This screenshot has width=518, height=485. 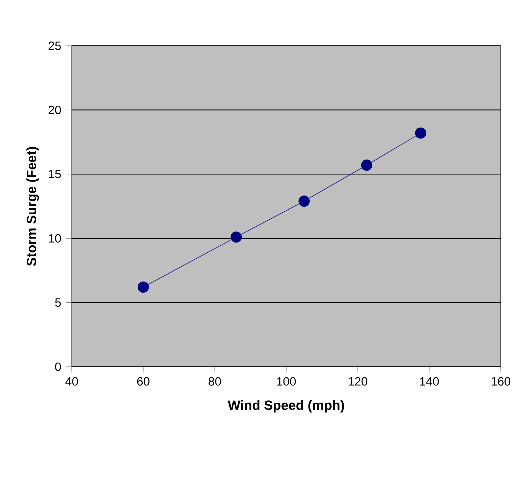 What do you see at coordinates (58, 367) in the screenshot?
I see `y-tick-label: 0` at bounding box center [58, 367].